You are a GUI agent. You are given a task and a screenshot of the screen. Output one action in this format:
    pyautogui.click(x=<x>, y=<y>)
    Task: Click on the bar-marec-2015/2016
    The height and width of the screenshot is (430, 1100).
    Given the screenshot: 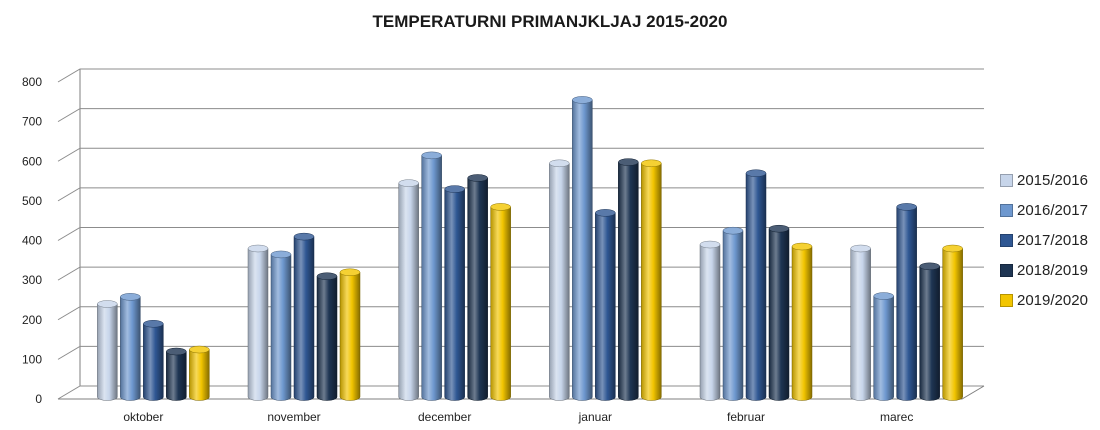 What is the action you would take?
    pyautogui.click(x=860, y=324)
    